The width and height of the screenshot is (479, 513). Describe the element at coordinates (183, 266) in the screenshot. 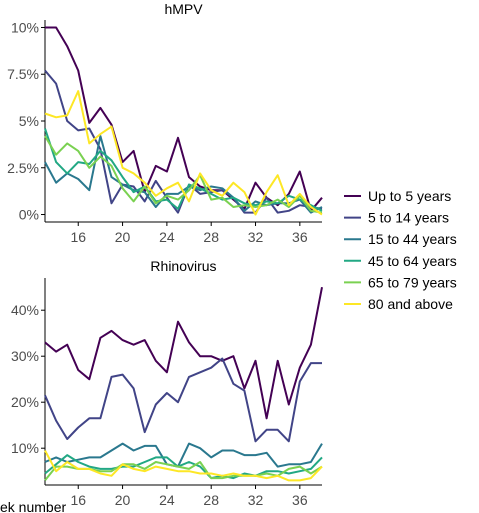

I see `panel-title: Rhinovirus` at that location.